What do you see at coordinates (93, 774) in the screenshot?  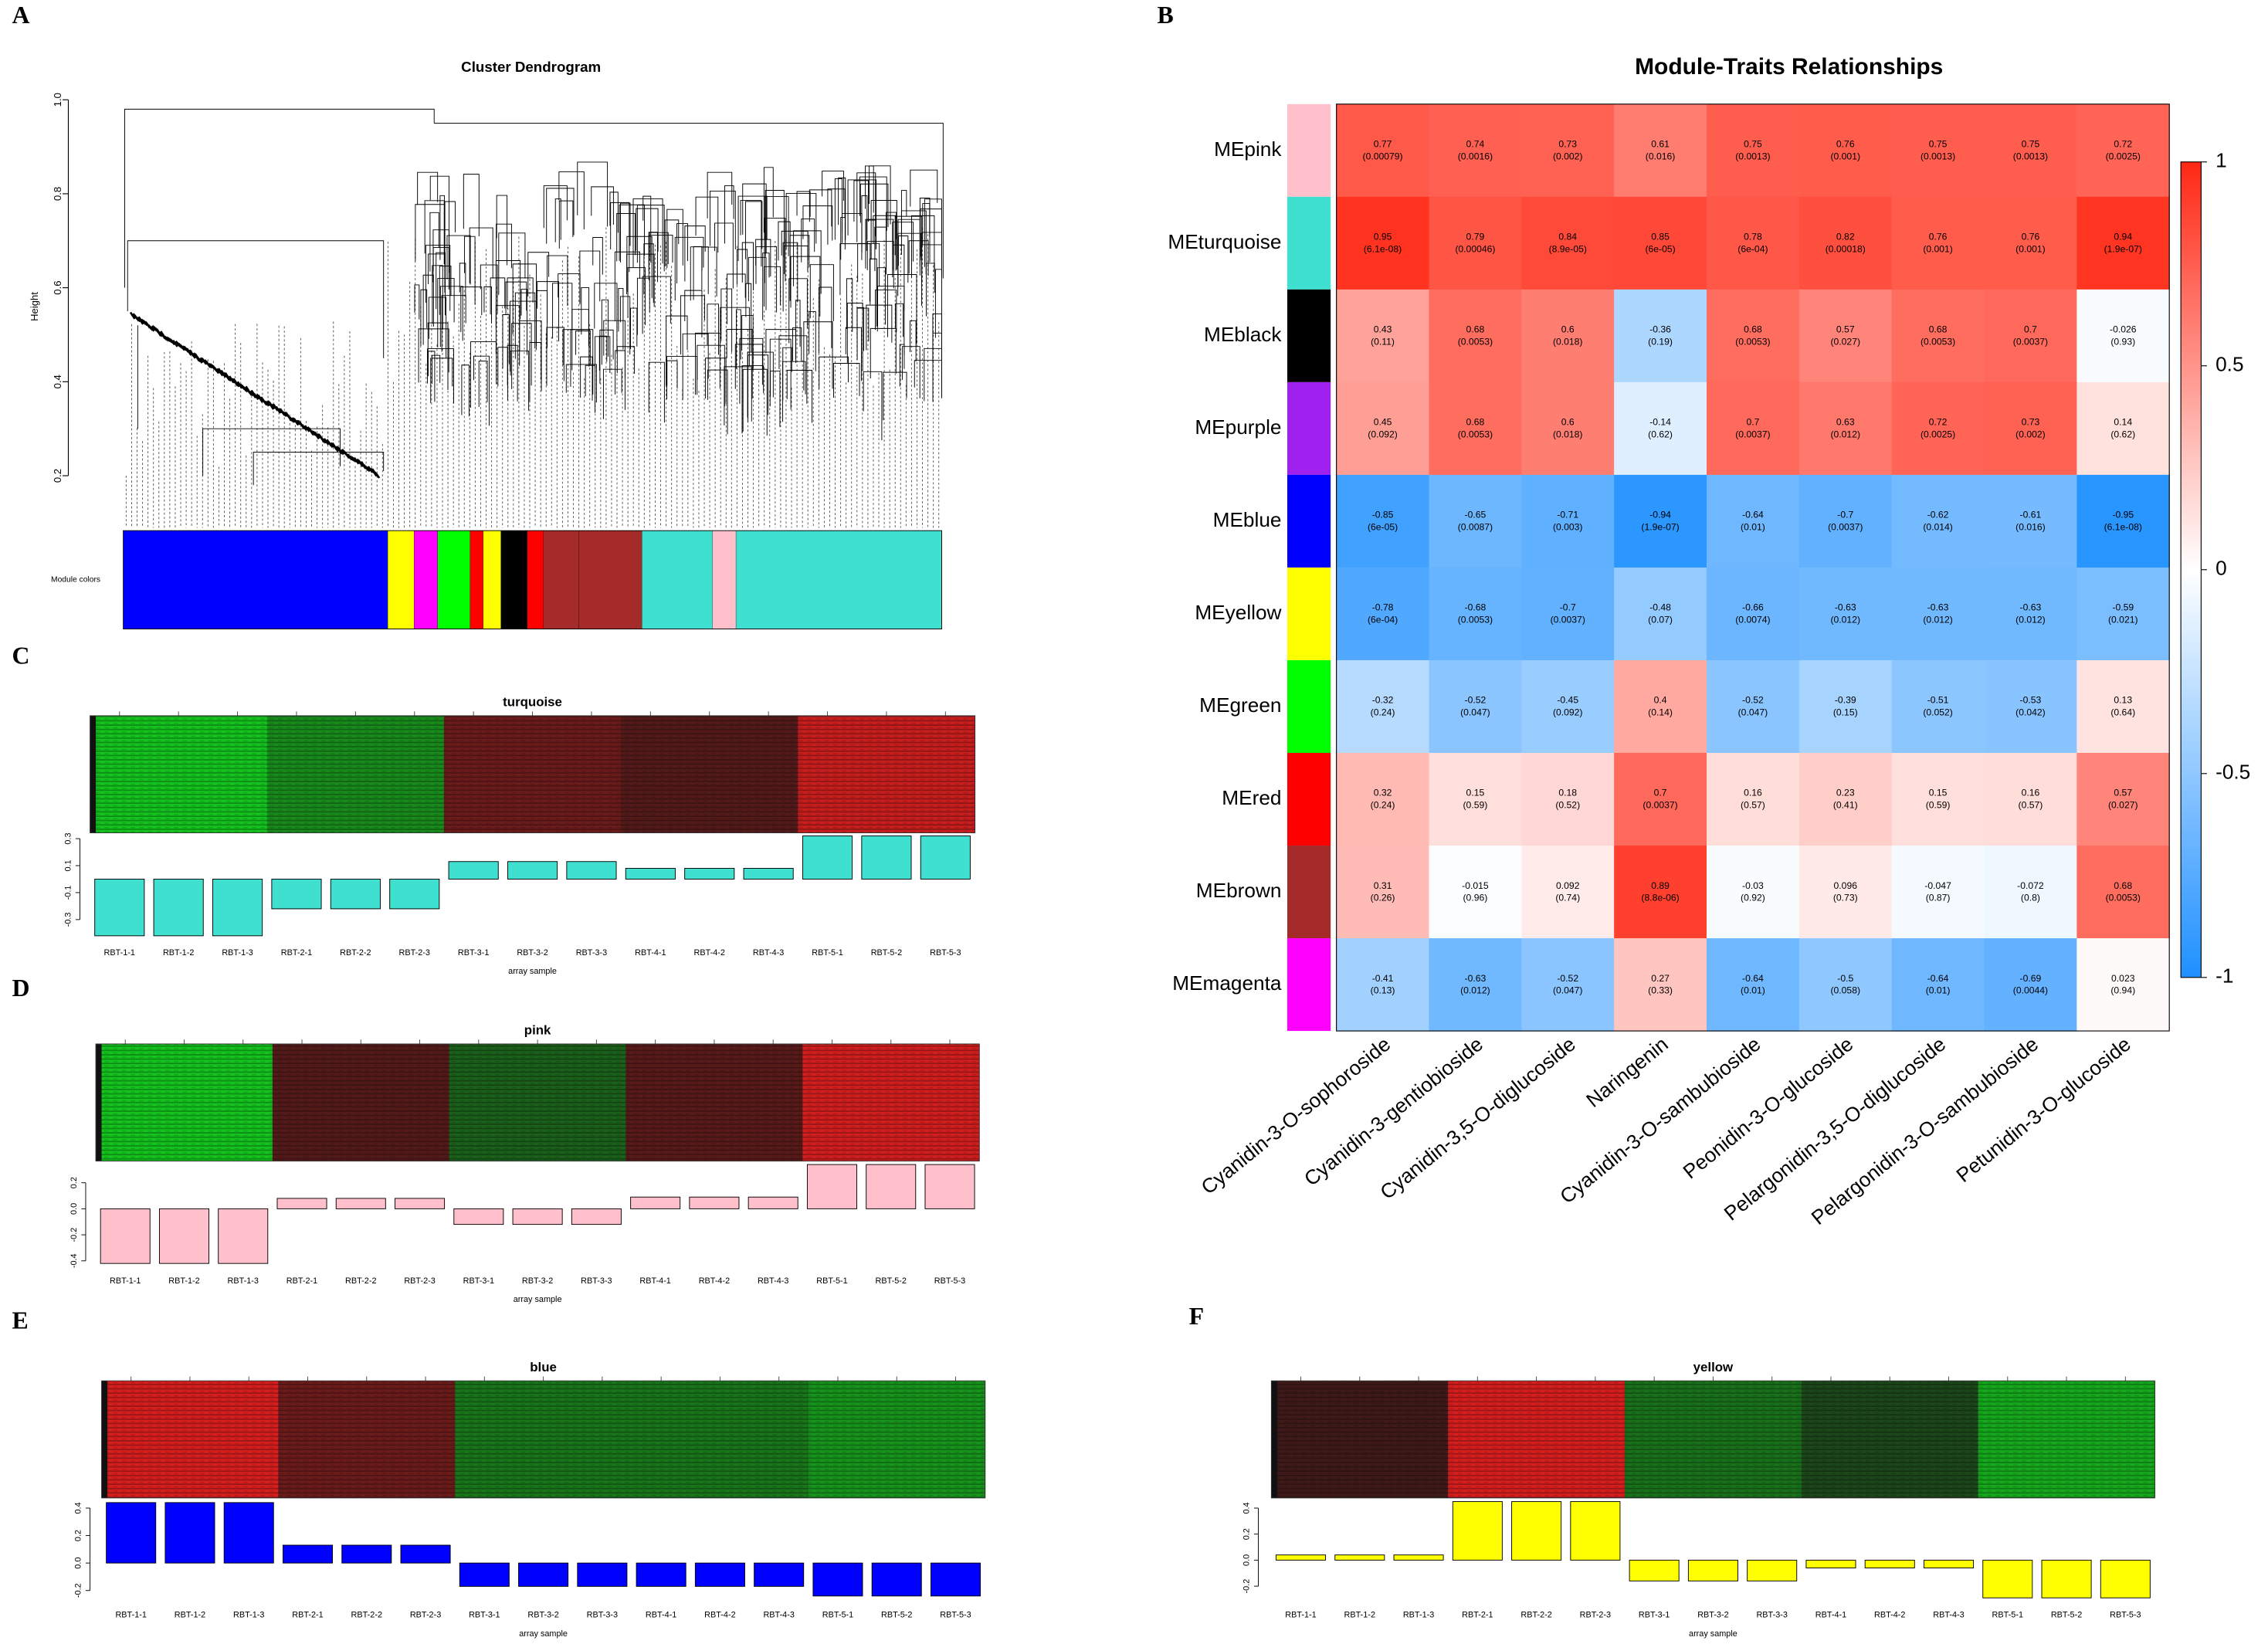 I see `expression-edge` at bounding box center [93, 774].